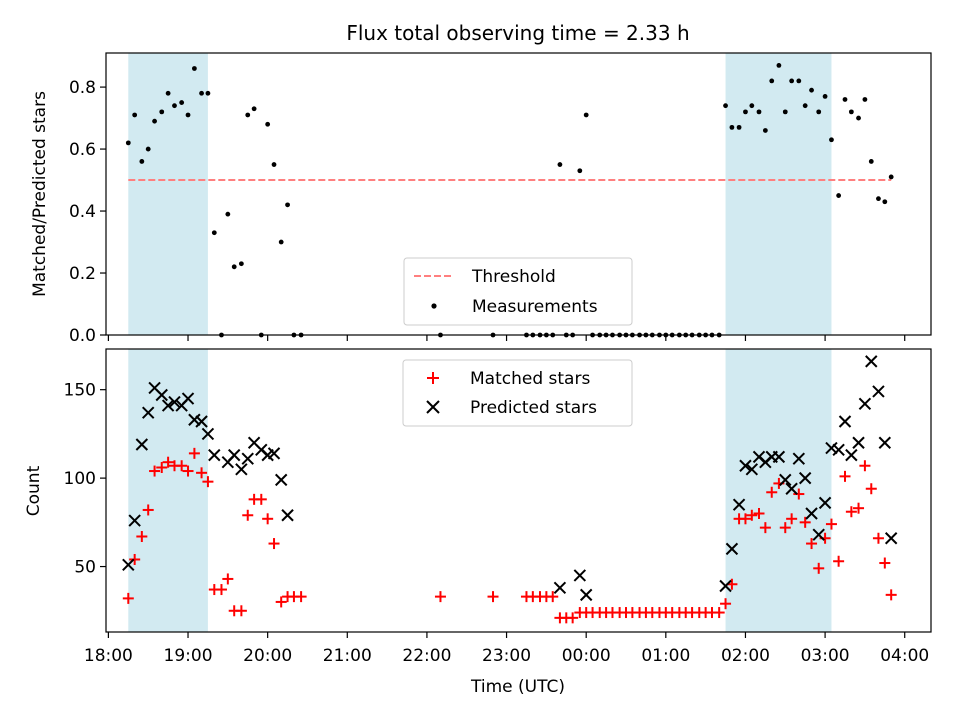  Describe the element at coordinates (85, 568) in the screenshot. I see `bottom-y-tick-label: 50` at that location.